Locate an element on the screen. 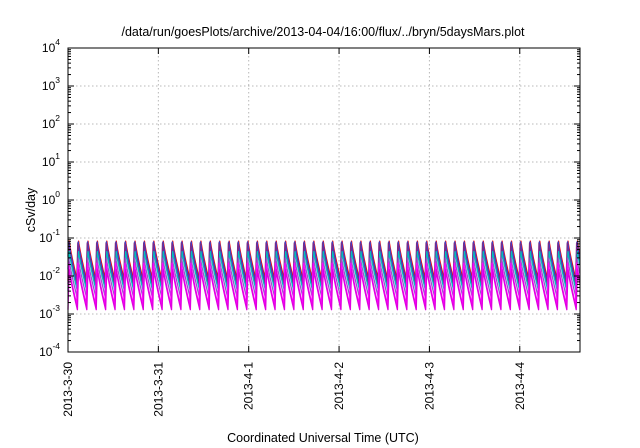 The height and width of the screenshot is (448, 640). y-tick-label: 10⁻⁴ is located at coordinates (49, 350).